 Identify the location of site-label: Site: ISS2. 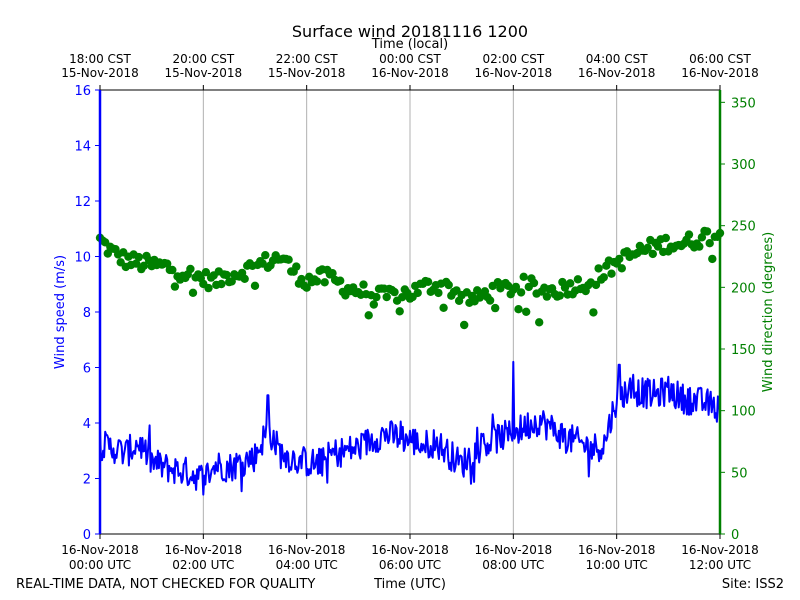
(753, 584).